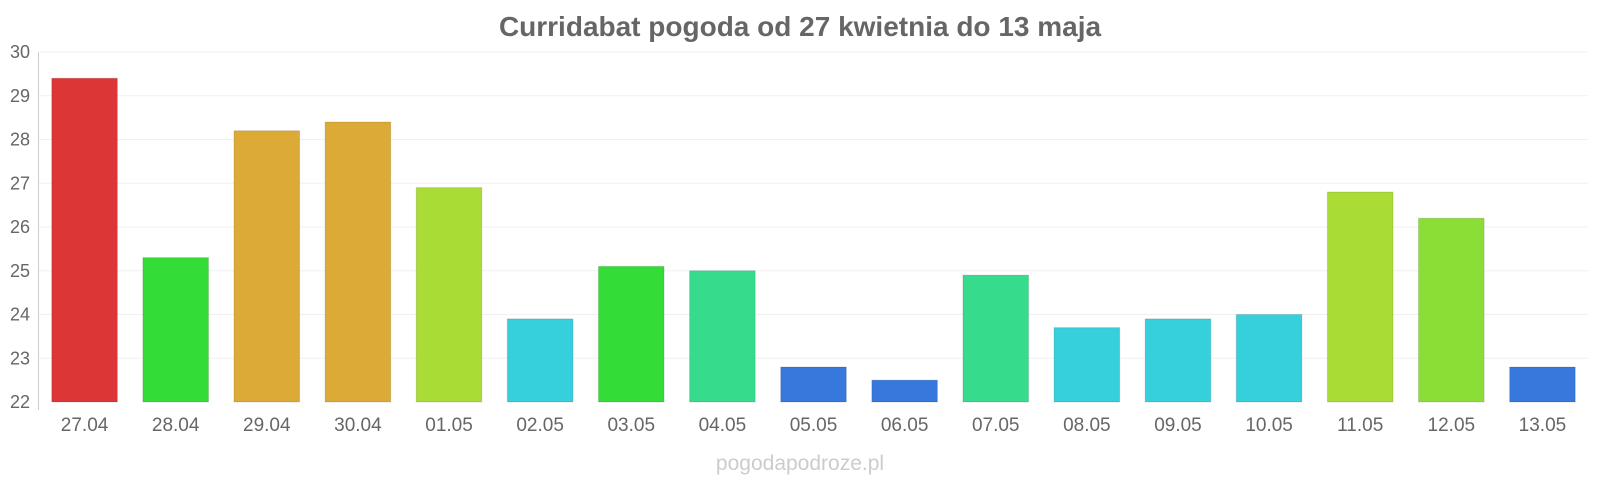  What do you see at coordinates (267, 425) in the screenshot?
I see `x-tick-label: 29.04` at bounding box center [267, 425].